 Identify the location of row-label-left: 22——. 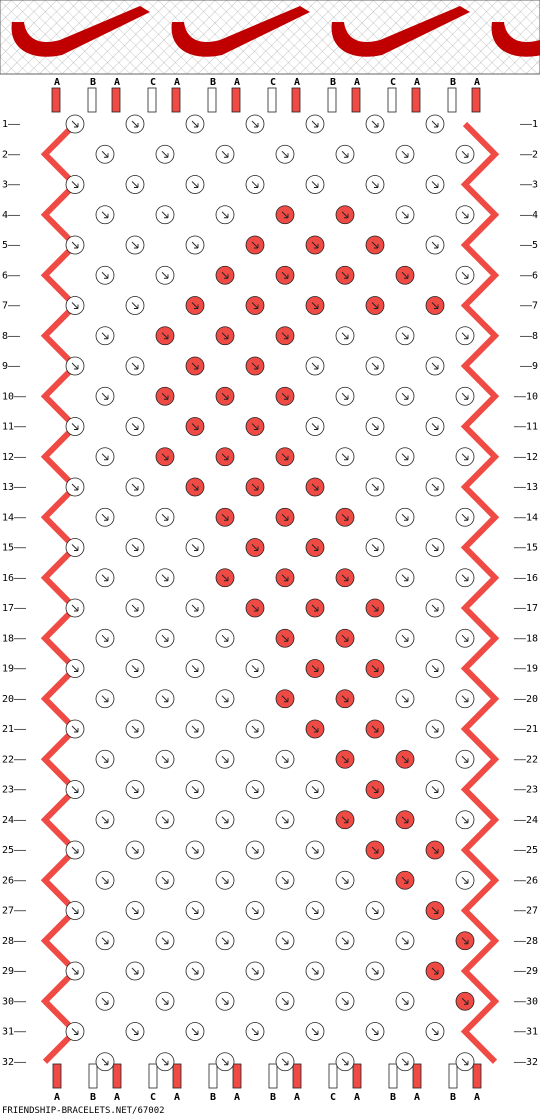
(14, 759).